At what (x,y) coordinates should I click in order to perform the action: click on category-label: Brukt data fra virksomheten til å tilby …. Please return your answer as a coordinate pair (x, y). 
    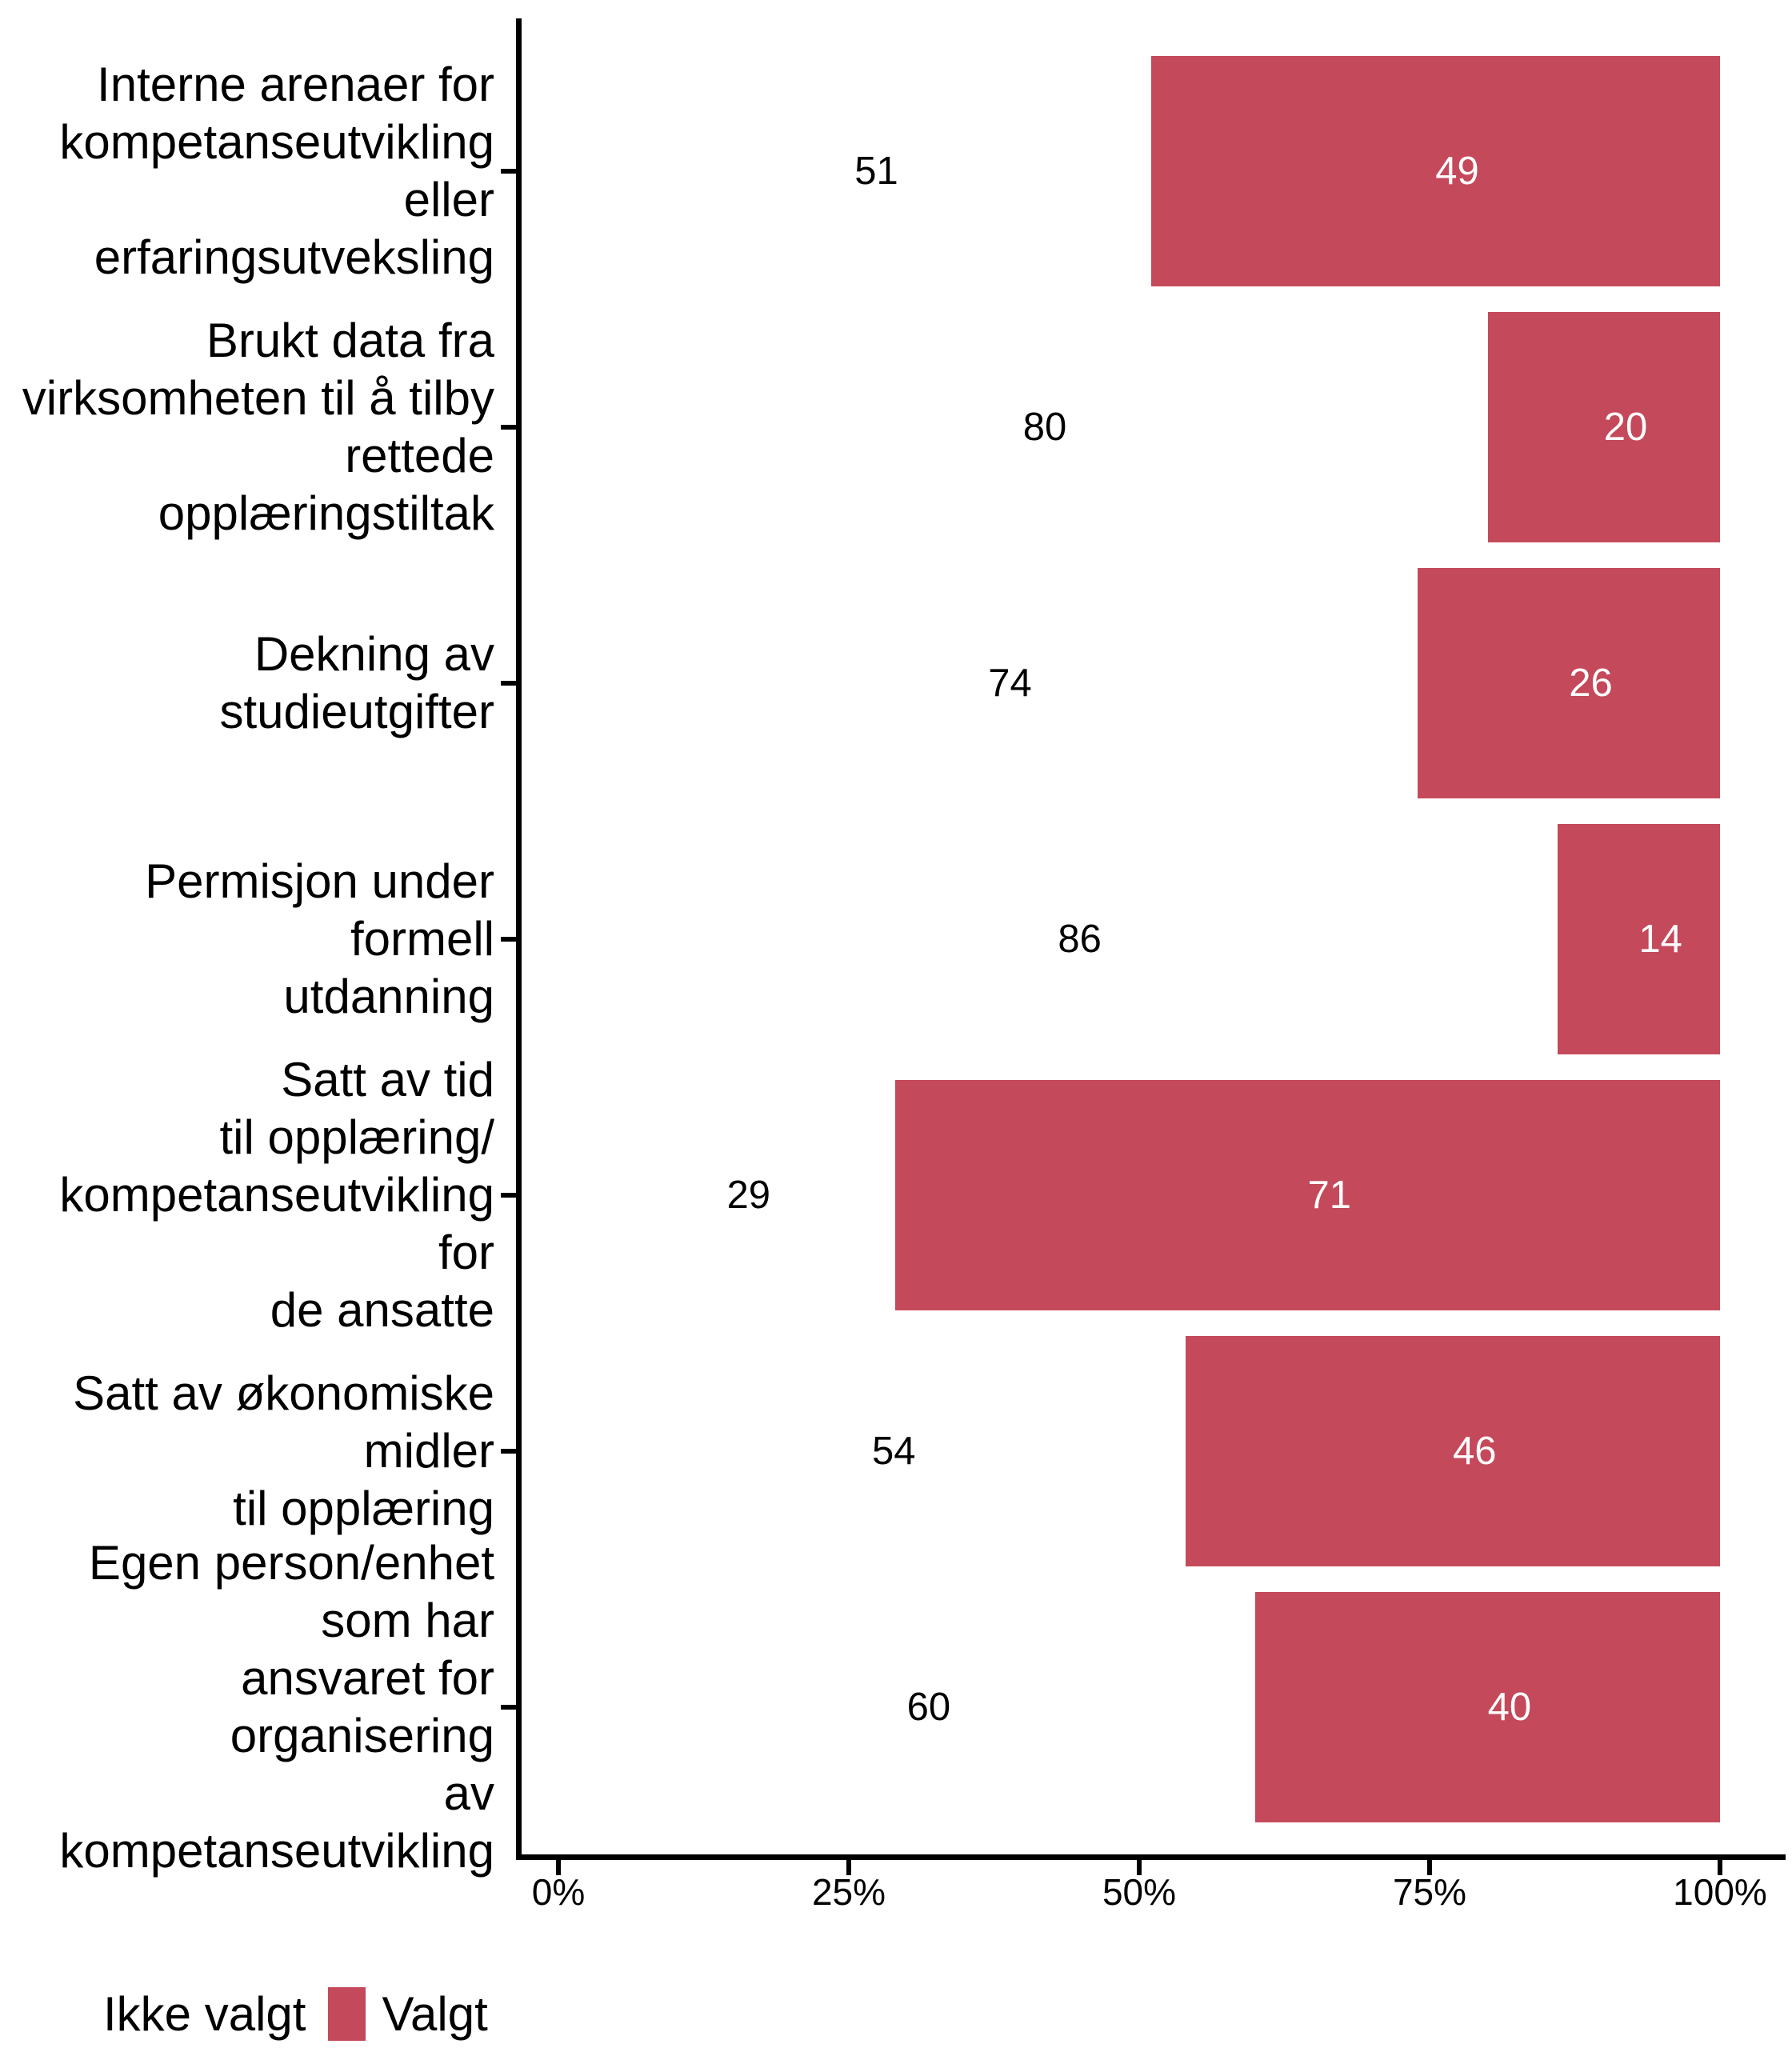
    Looking at the image, I should click on (258, 427).